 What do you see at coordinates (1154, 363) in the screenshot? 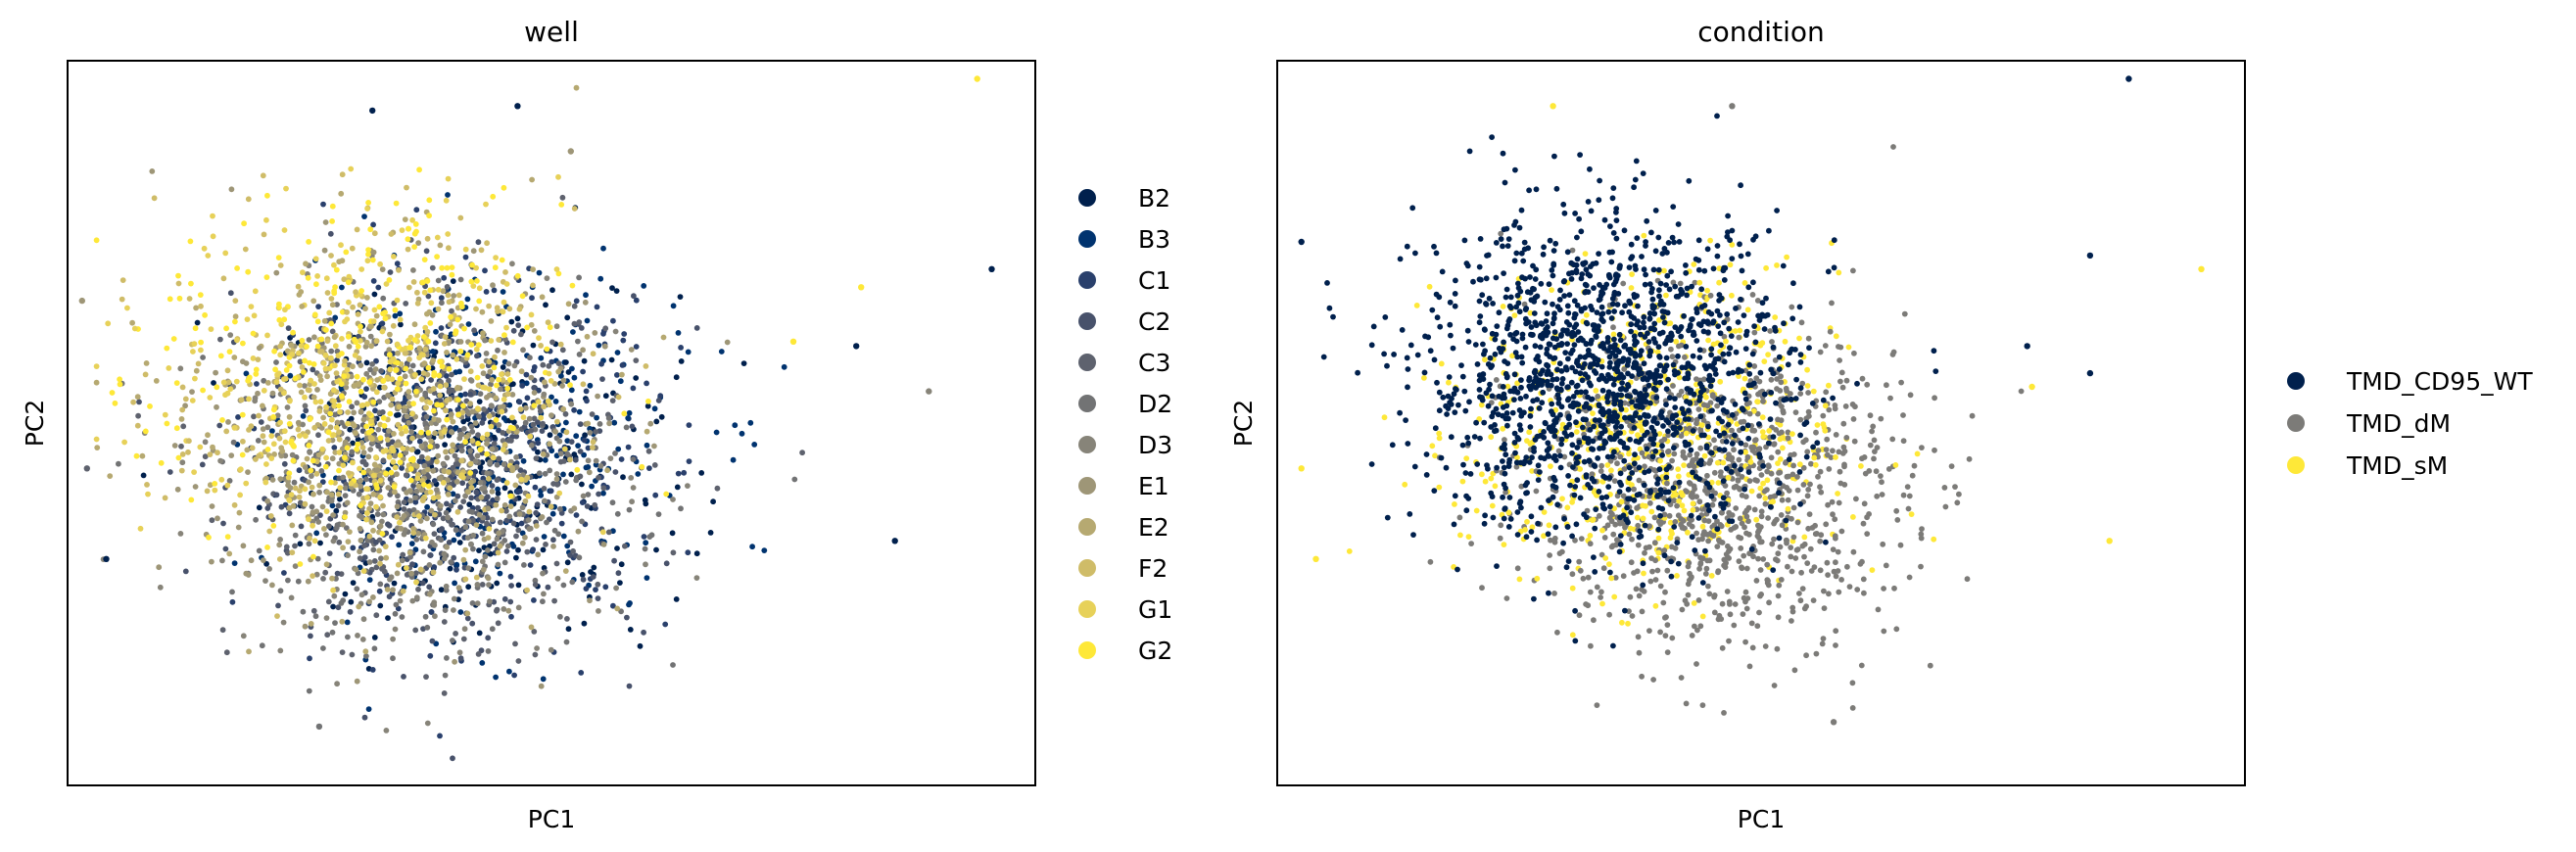
I see `legend-label: C3` at bounding box center [1154, 363].